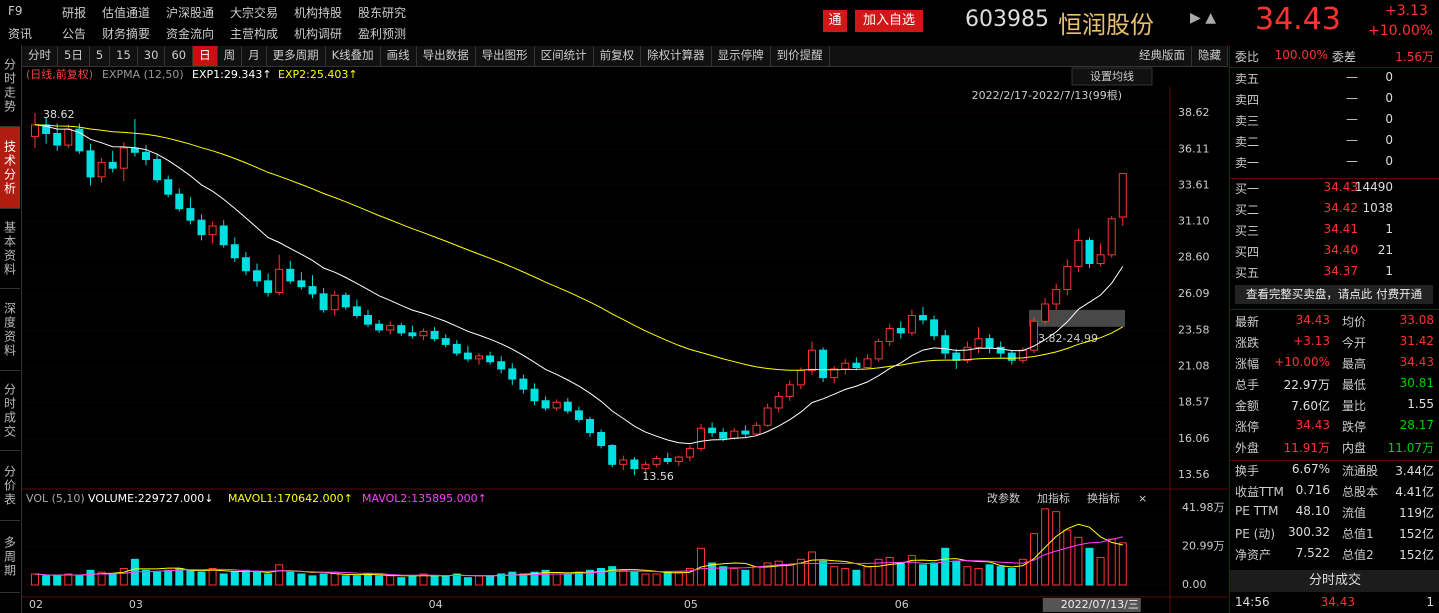 The height and width of the screenshot is (613, 1439). Describe the element at coordinates (230, 56) in the screenshot. I see `toolbar-item: 周` at that location.